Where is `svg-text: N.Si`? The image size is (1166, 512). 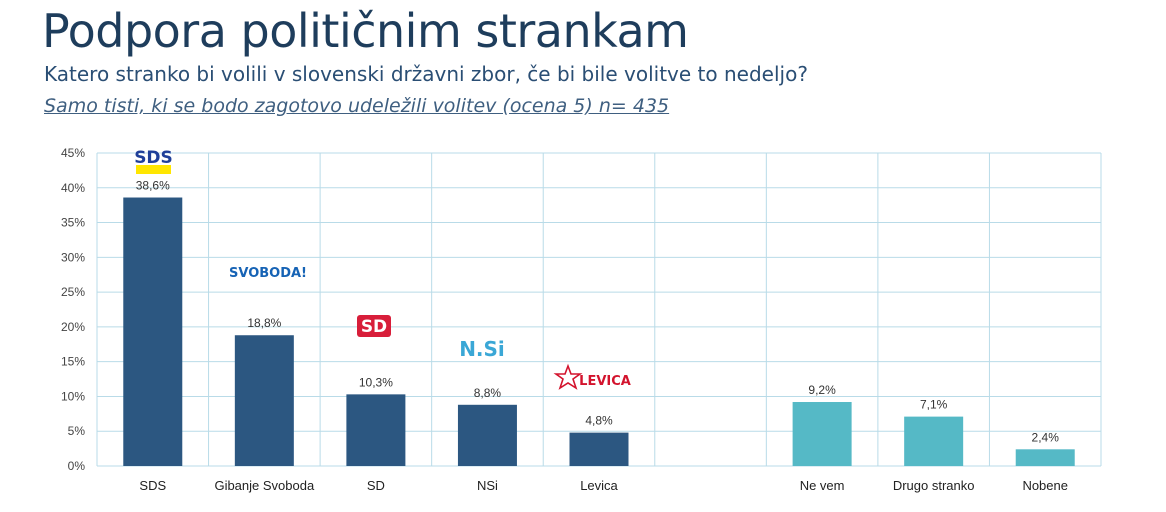 svg-text: N.Si is located at coordinates (482, 349).